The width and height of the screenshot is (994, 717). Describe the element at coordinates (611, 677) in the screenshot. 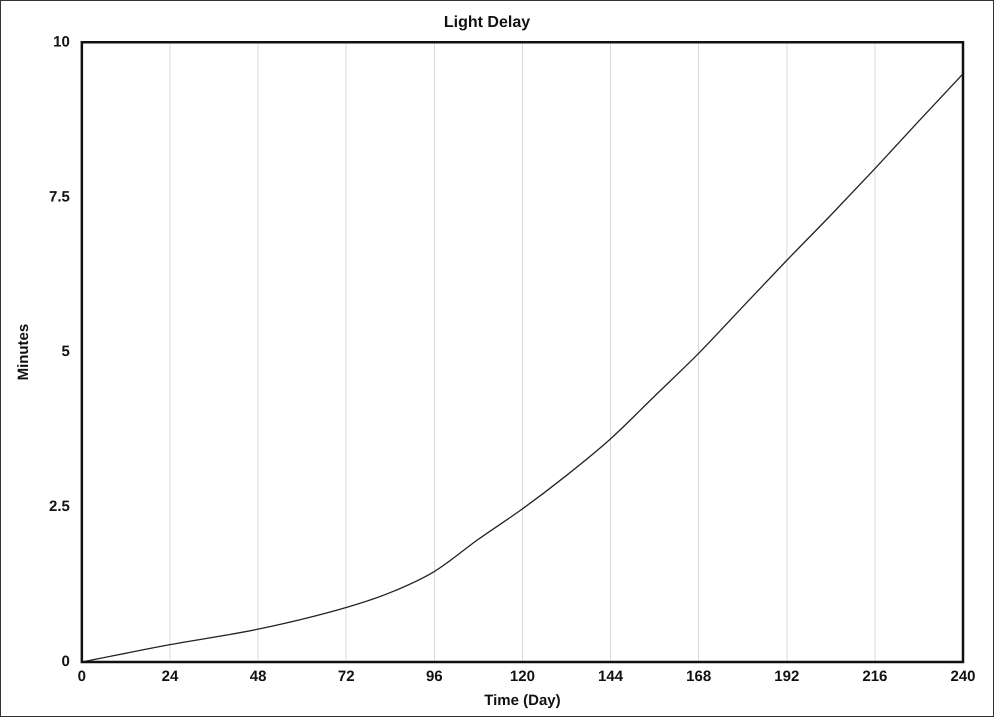

I see `x-tick-label: 144` at that location.